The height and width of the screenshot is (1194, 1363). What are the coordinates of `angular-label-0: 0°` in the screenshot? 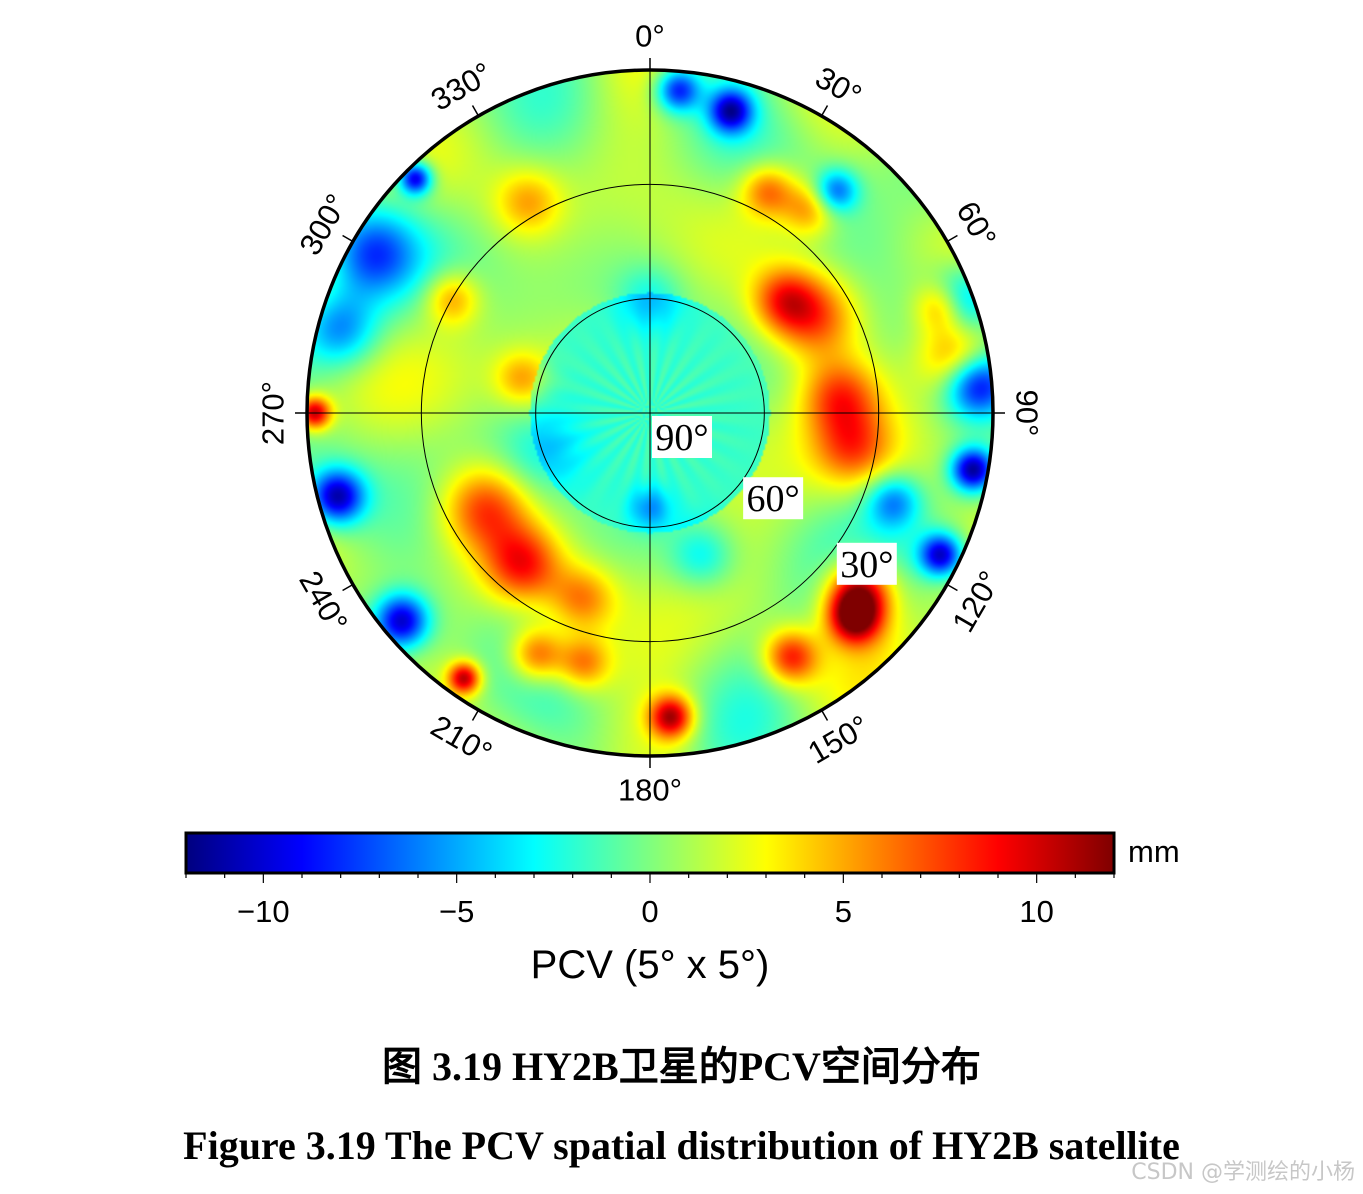 It's located at (650, 36).